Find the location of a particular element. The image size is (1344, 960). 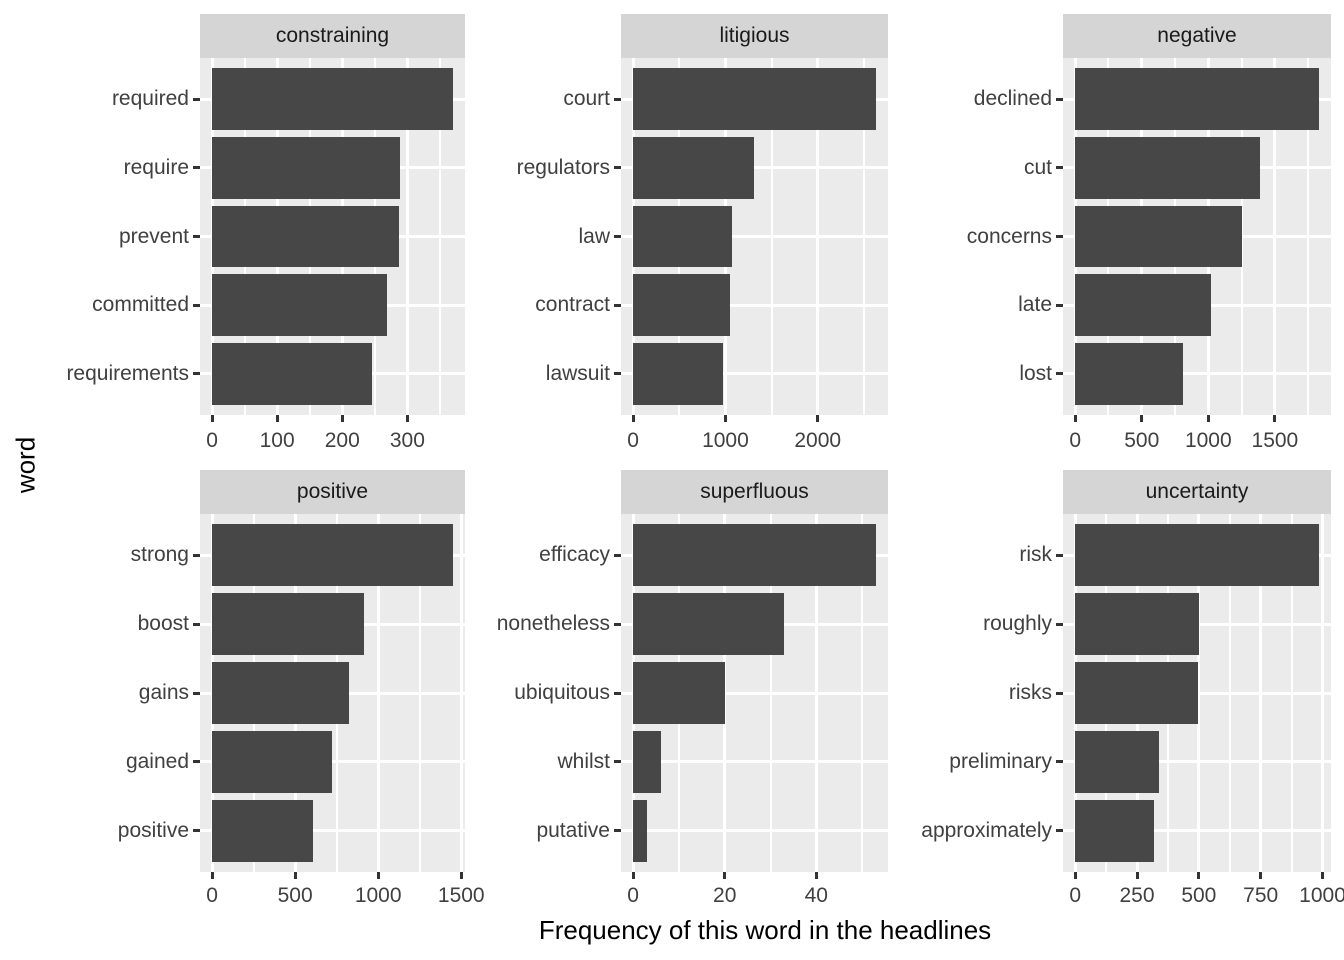

facet-strip-constraining: constraining is located at coordinates (332, 36).